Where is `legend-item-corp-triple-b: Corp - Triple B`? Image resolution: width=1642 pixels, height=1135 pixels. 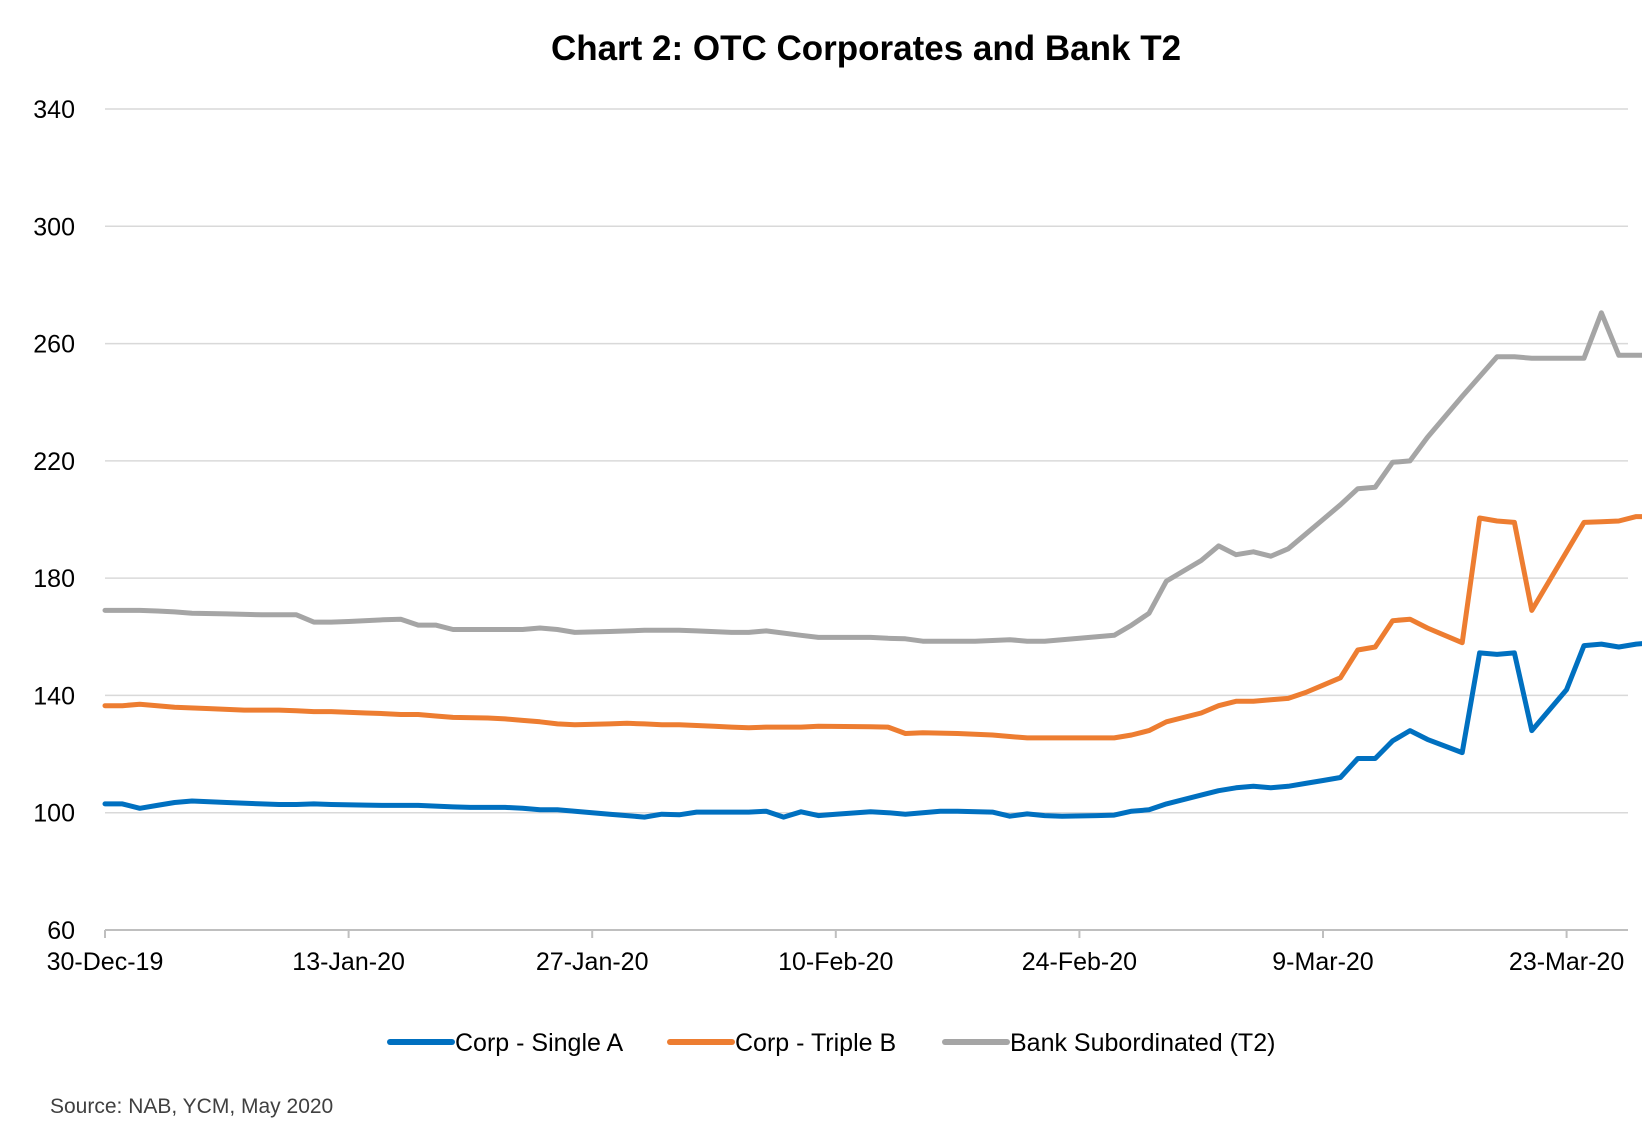 legend-item-corp-triple-b: Corp - Triple B is located at coordinates (781, 1043).